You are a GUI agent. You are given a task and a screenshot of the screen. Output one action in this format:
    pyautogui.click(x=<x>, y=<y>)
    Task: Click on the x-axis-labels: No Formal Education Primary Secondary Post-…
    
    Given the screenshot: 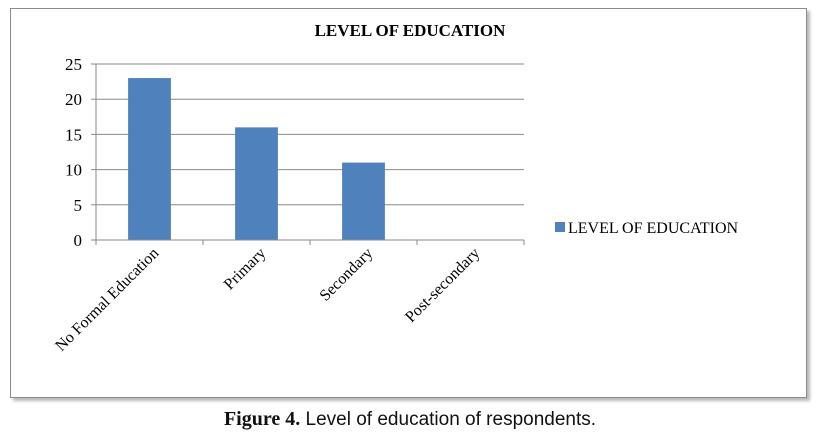 What is the action you would take?
    pyautogui.click(x=267, y=300)
    